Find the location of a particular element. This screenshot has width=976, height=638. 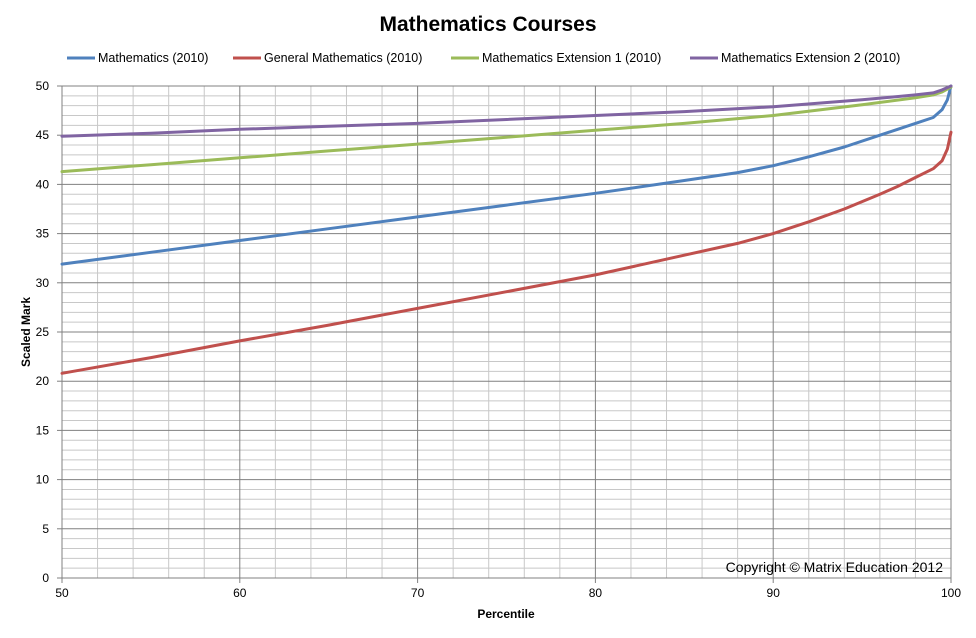

y-tick-label: 10 is located at coordinates (43, 480).